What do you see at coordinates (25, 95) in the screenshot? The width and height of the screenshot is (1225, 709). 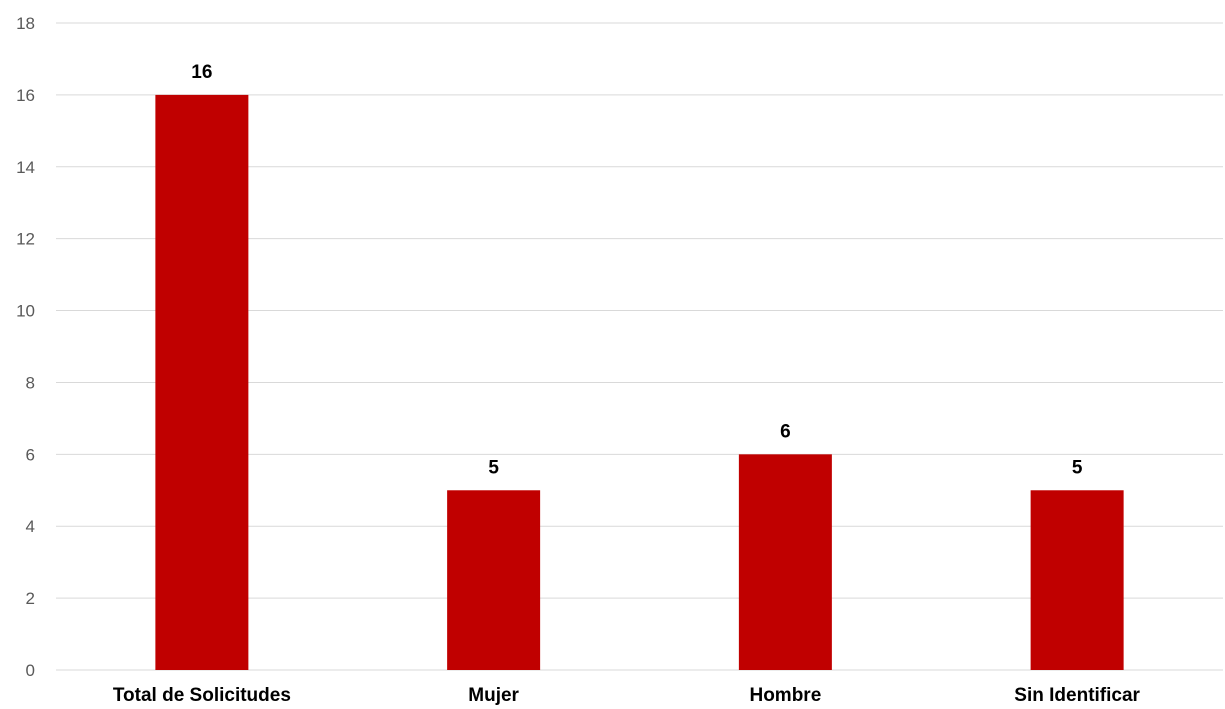 I see `y-tick-label: 16` at bounding box center [25, 95].